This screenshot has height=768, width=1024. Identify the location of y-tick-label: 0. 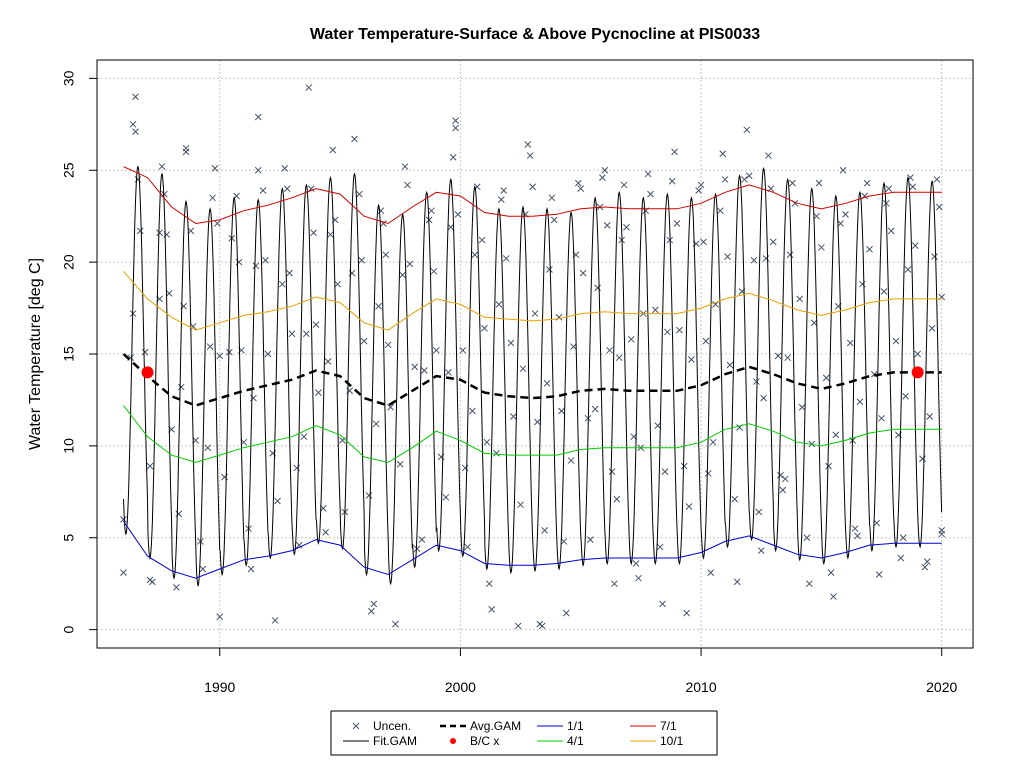
(69, 630).